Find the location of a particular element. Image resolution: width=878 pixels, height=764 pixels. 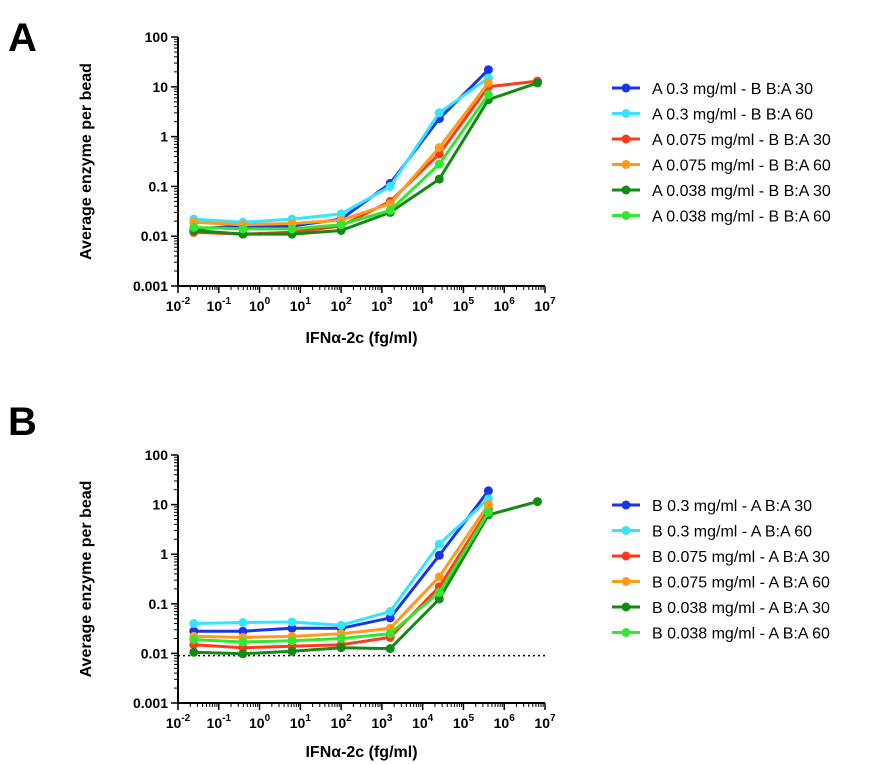

legend-item: B 0.3 mg/ml - A B:A 60 is located at coordinates (712, 532).